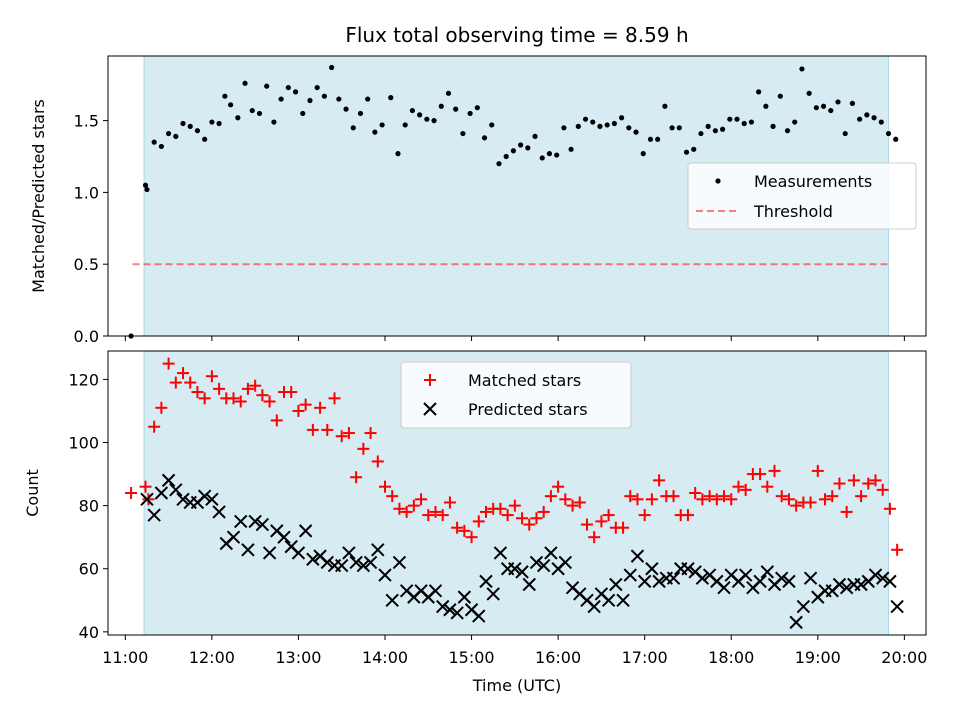  Describe the element at coordinates (904, 657) in the screenshot. I see `x-tick-label: 20:00` at that location.